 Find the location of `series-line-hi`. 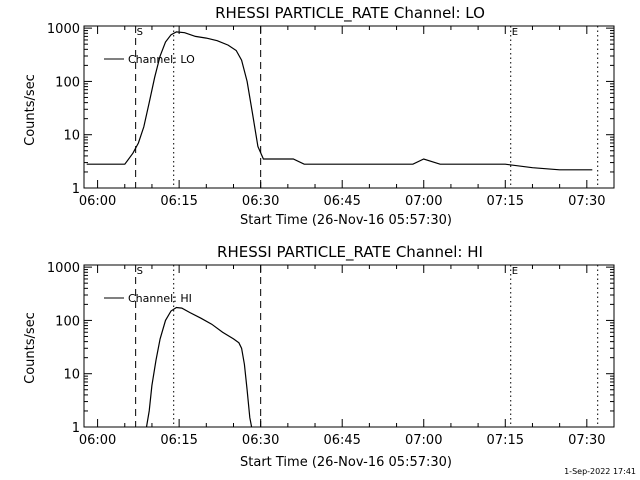

series-line-hi is located at coordinates (199, 367).